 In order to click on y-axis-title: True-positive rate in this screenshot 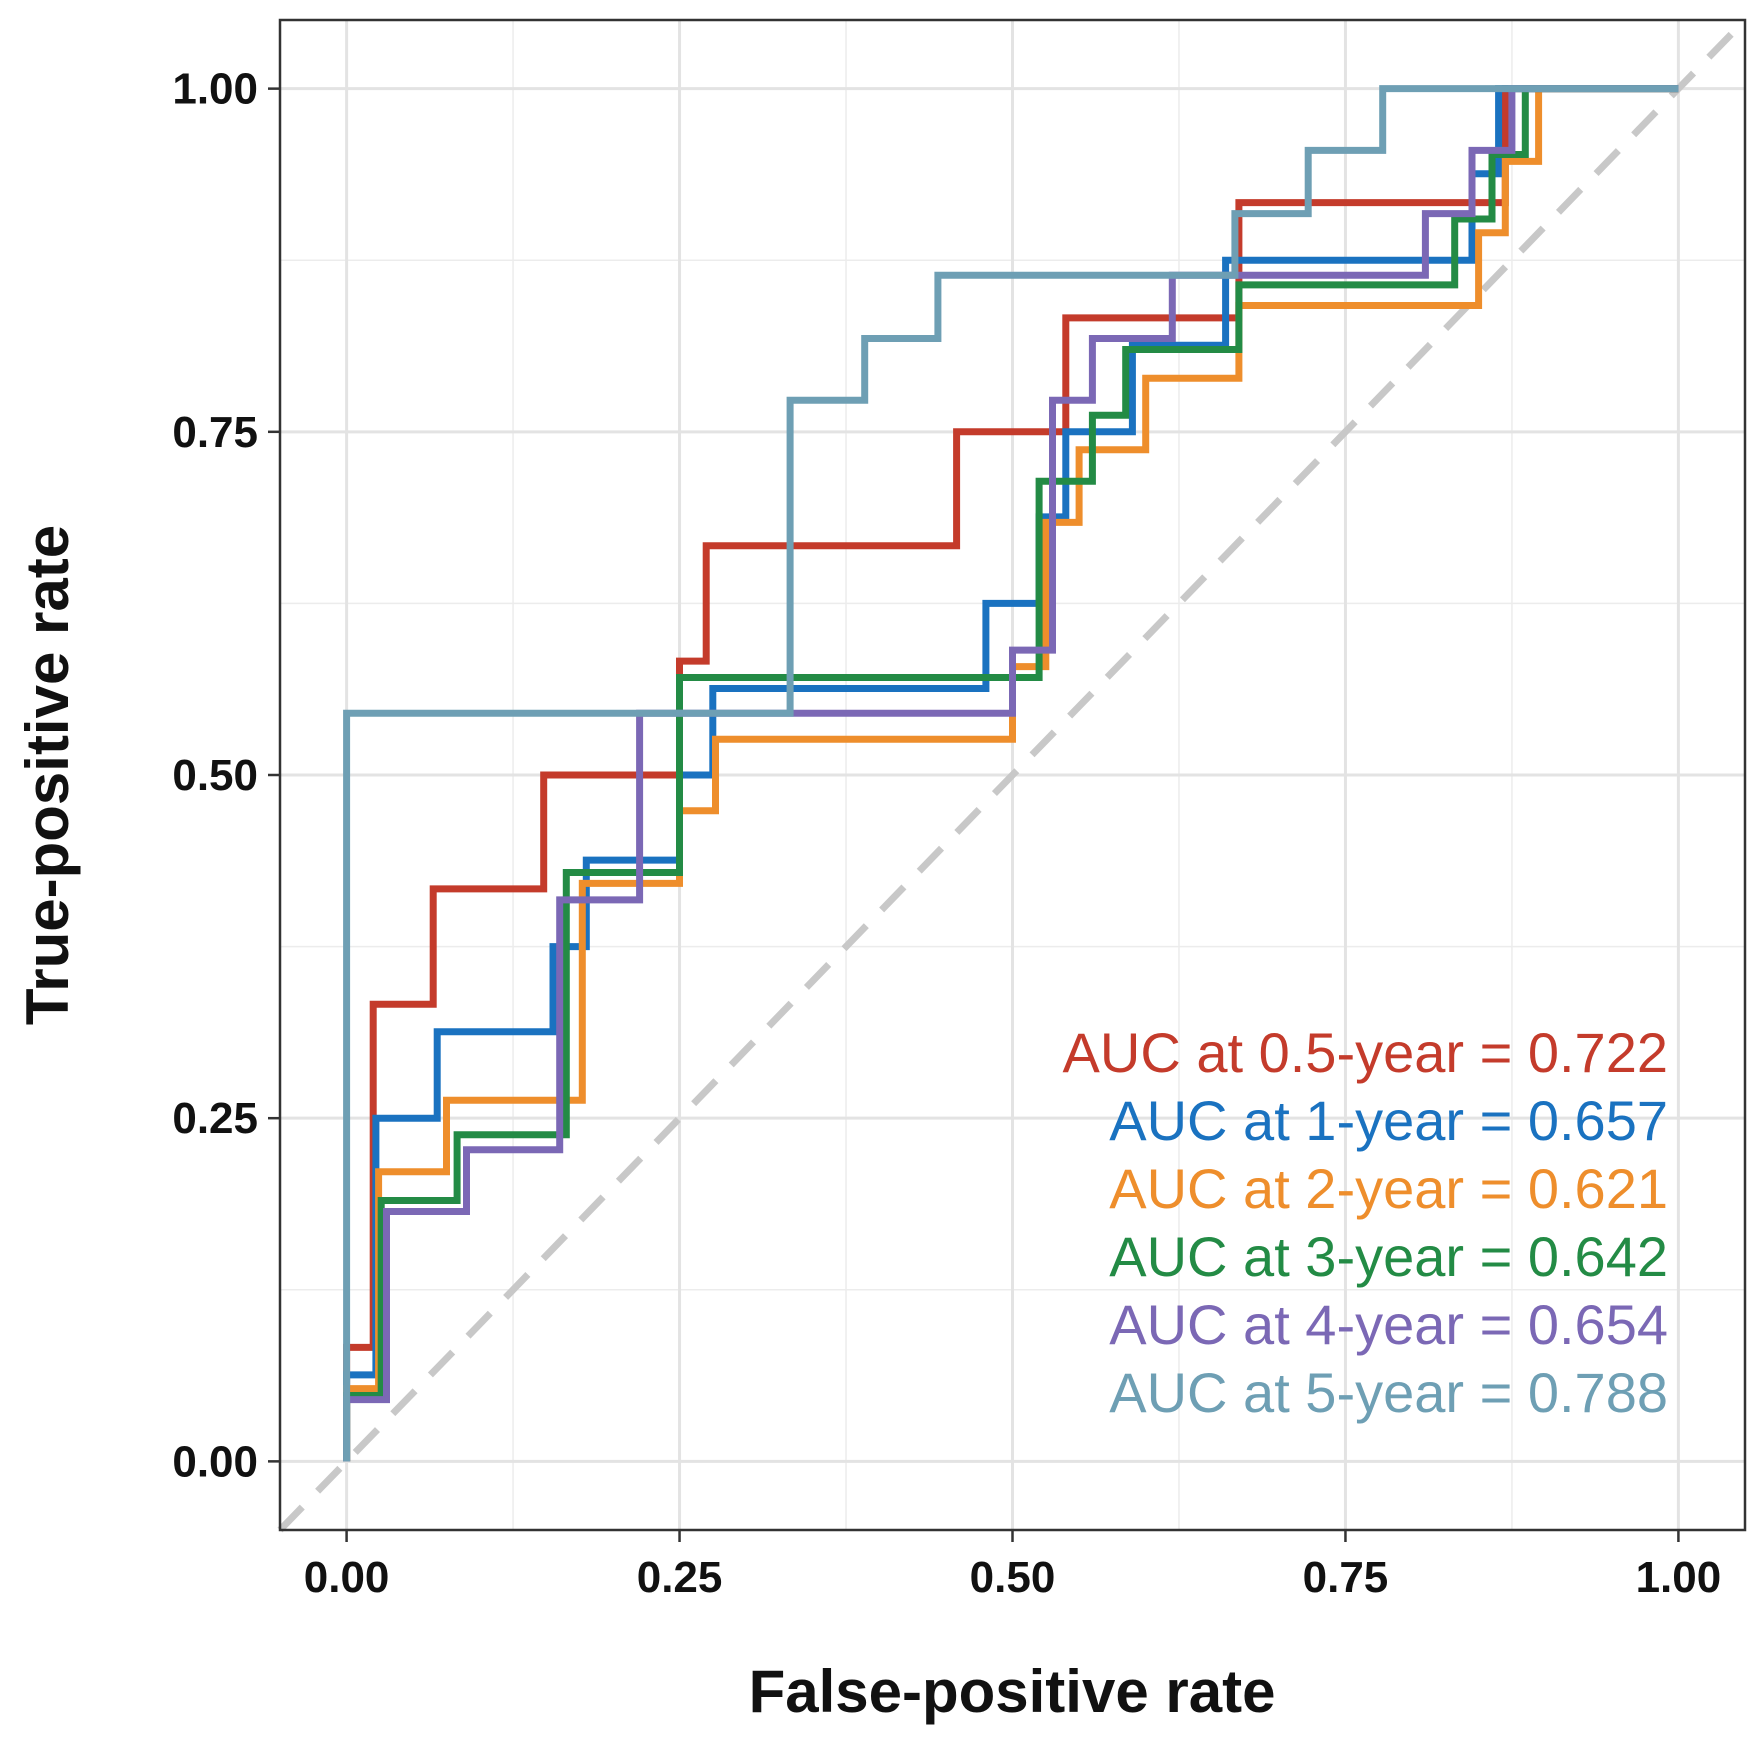, I will do `click(47, 775)`.